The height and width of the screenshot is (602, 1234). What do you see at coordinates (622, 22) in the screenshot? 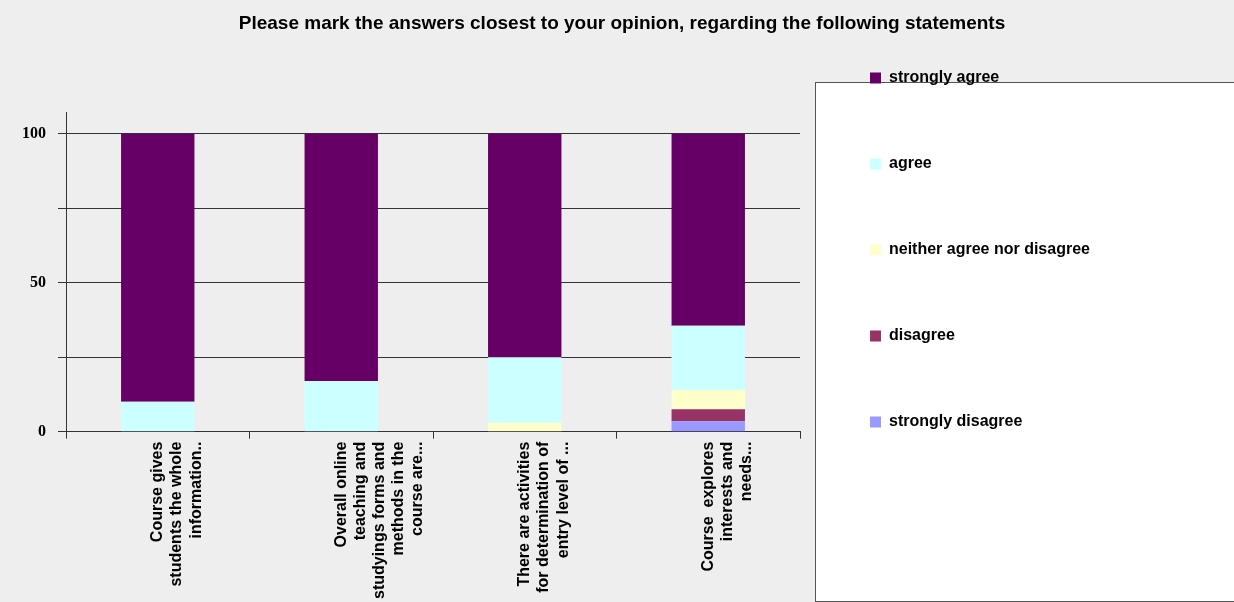
I see `chart-title: Please mark the answers closest to your opinion, regarding the following statements` at bounding box center [622, 22].